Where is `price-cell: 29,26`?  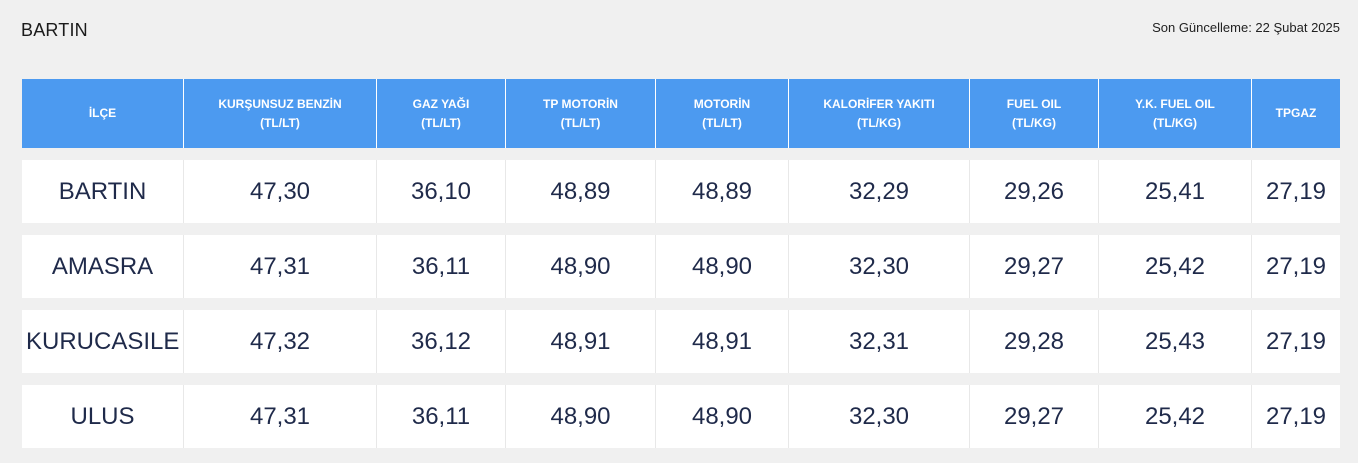 price-cell: 29,26 is located at coordinates (1034, 191).